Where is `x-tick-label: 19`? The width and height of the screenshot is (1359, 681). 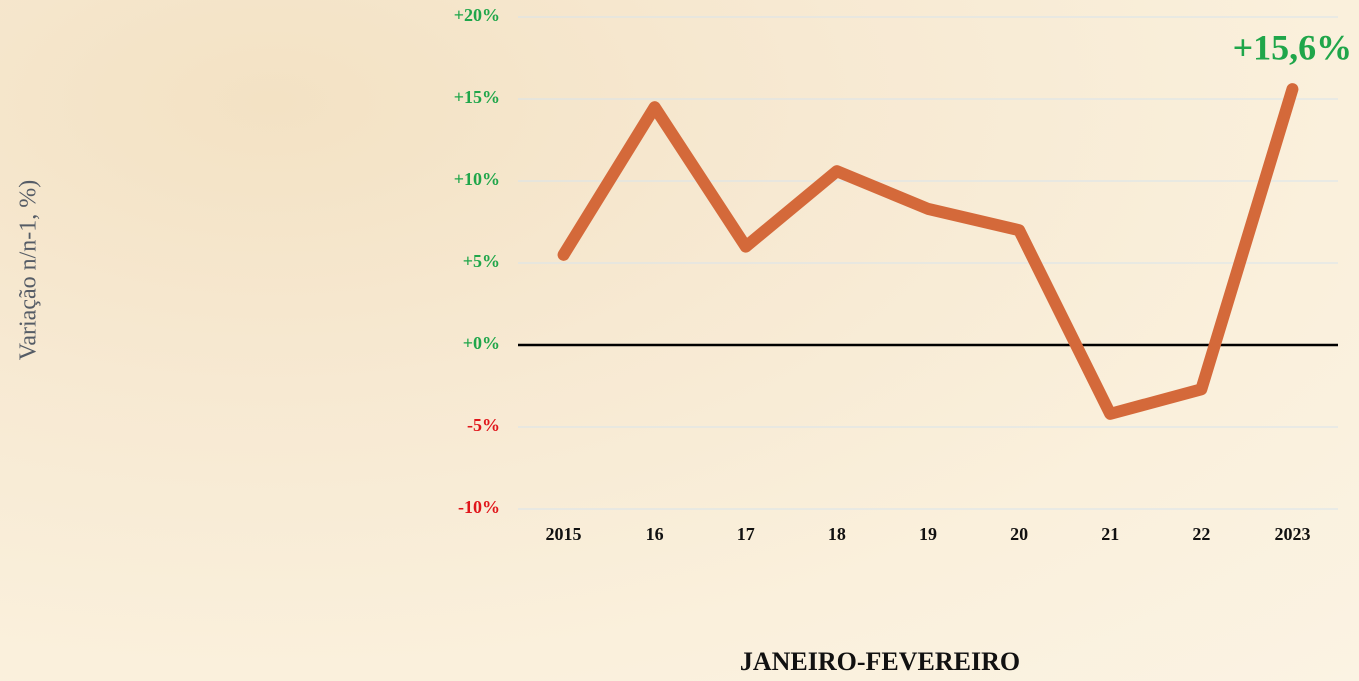
x-tick-label: 19 is located at coordinates (928, 534).